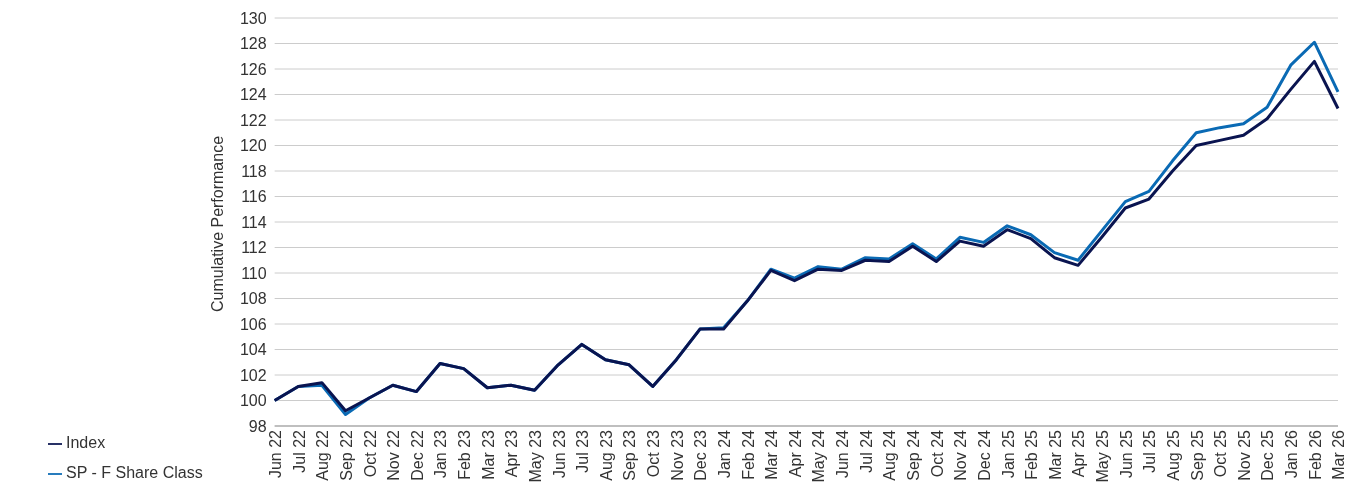 The width and height of the screenshot is (1352, 493). What do you see at coordinates (512, 453) in the screenshot?
I see `x-tick-label: Apr 23` at bounding box center [512, 453].